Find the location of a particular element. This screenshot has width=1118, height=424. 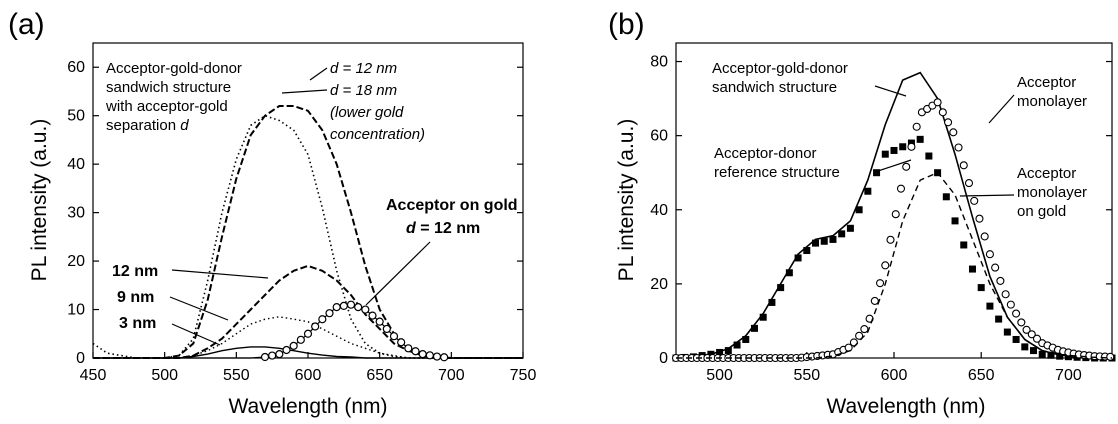

x-tick-label: 700 is located at coordinates (1068, 375).